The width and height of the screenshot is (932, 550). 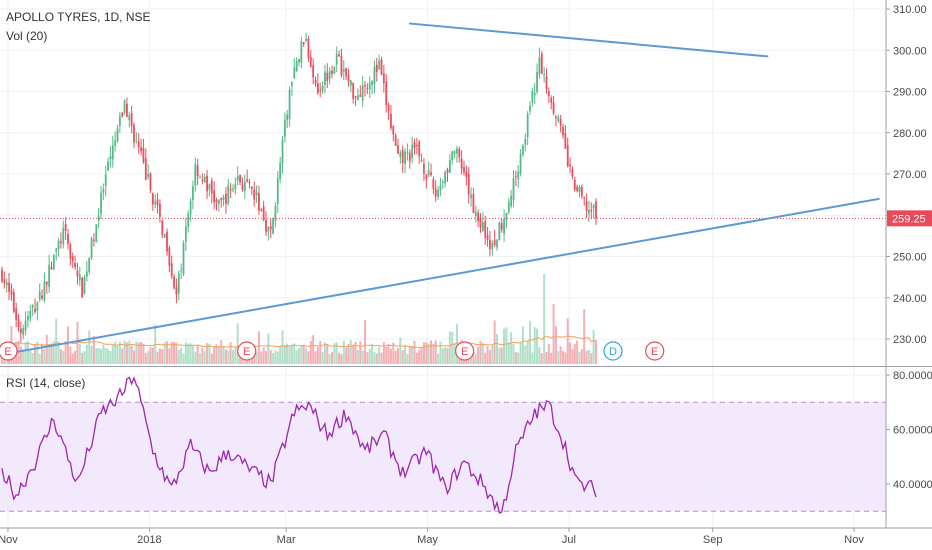 I want to click on rsi-legend: RSI (14, close), so click(x=45, y=383).